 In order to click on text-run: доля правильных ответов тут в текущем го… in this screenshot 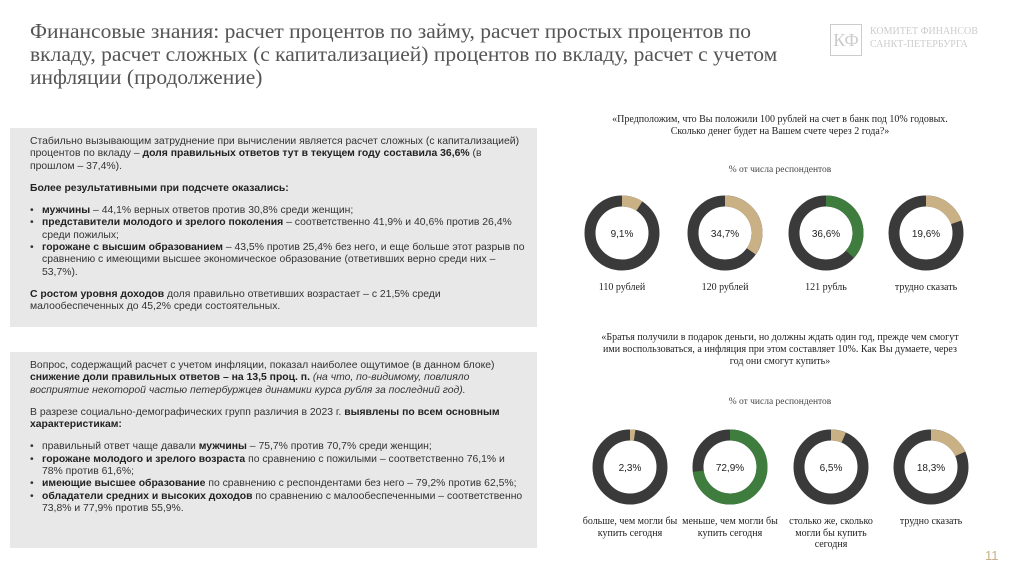, I will do `click(306, 154)`.